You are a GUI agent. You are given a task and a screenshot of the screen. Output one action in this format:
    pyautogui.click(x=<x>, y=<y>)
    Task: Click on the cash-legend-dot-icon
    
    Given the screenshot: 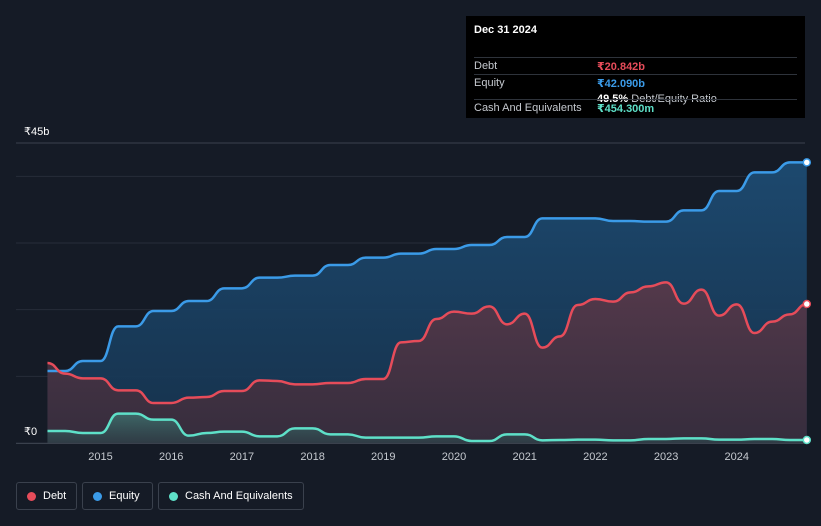 What is the action you would take?
    pyautogui.click(x=173, y=496)
    